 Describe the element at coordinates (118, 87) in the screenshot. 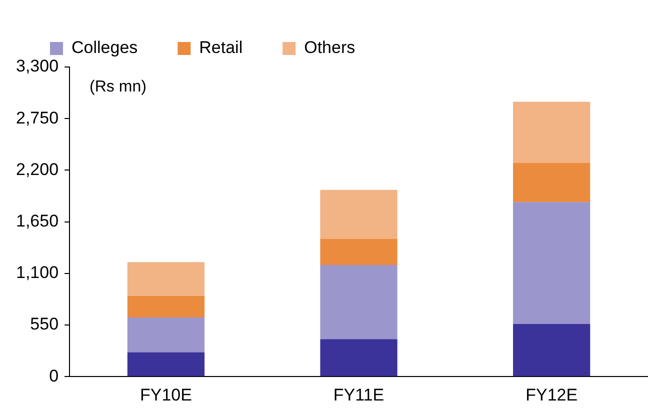

I see `annotation: (Rs mn)` at that location.